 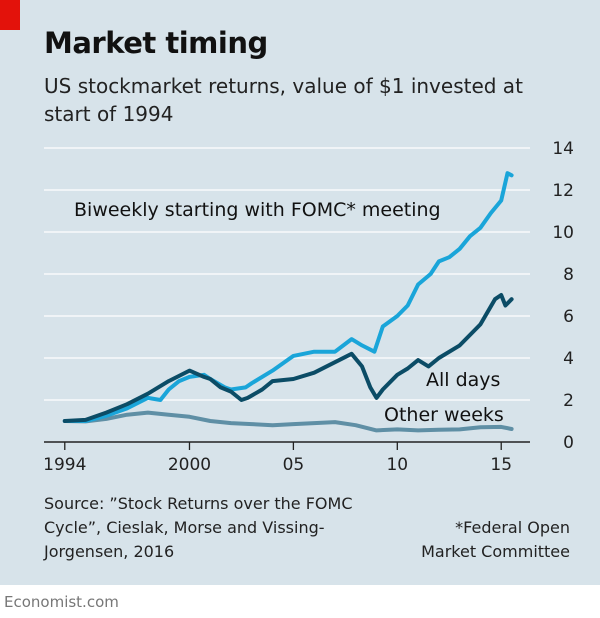 What do you see at coordinates (501, 465) in the screenshot?
I see `x-tick-label: 15` at bounding box center [501, 465].